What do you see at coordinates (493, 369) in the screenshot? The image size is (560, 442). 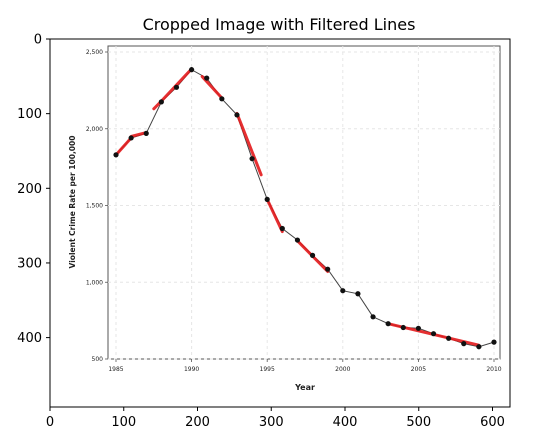 I see `x-tick-label: 2010` at bounding box center [493, 369].